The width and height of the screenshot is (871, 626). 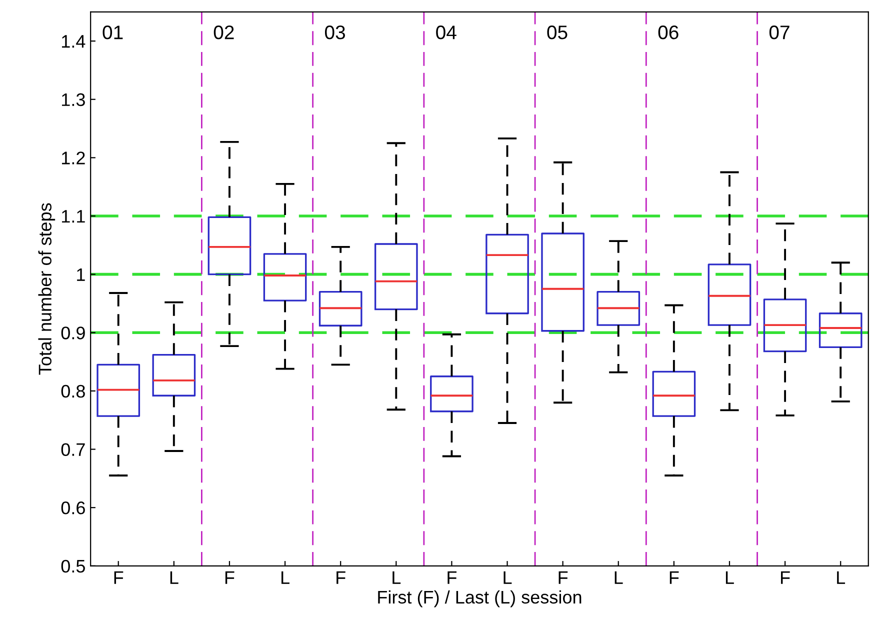 What do you see at coordinates (73, 158) in the screenshot?
I see `y-tick-label: 1.2` at bounding box center [73, 158].